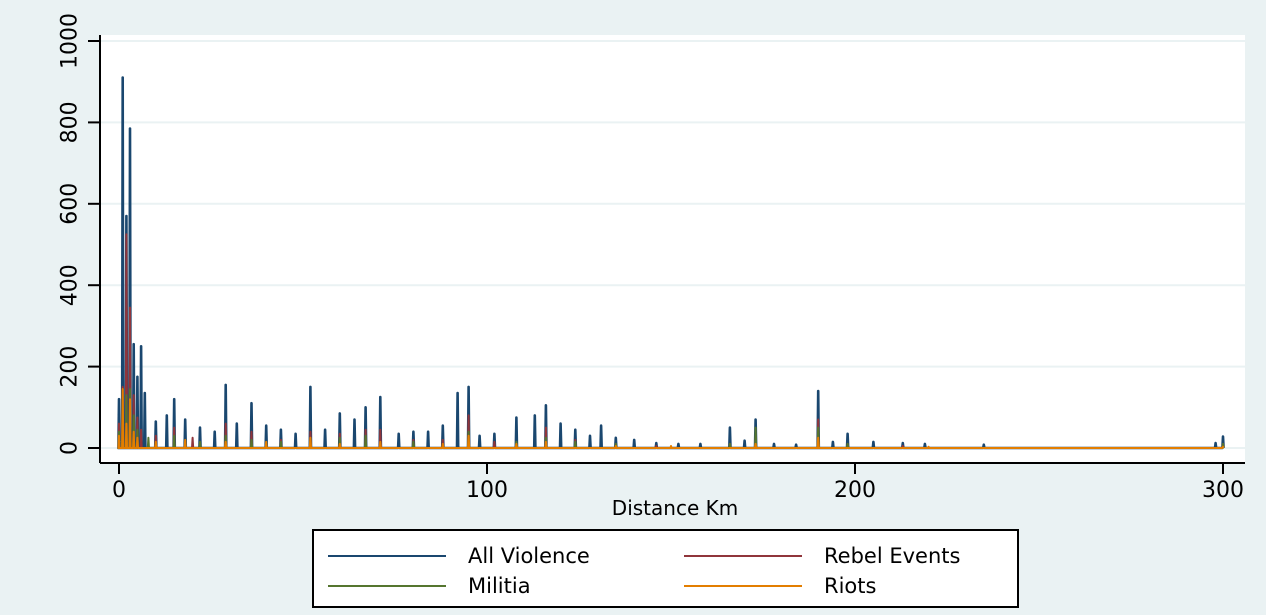 This screenshot has width=1266, height=615. I want to click on x-tick-label: 0, so click(119, 490).